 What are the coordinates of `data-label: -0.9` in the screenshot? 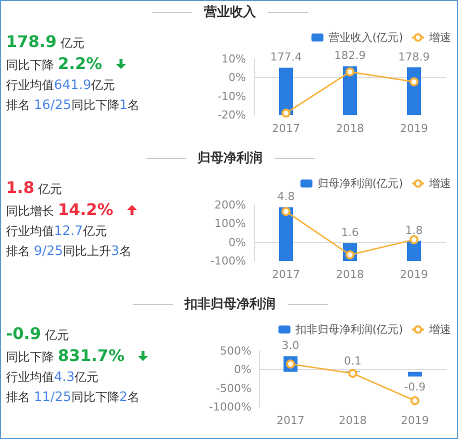 It's located at (415, 387).